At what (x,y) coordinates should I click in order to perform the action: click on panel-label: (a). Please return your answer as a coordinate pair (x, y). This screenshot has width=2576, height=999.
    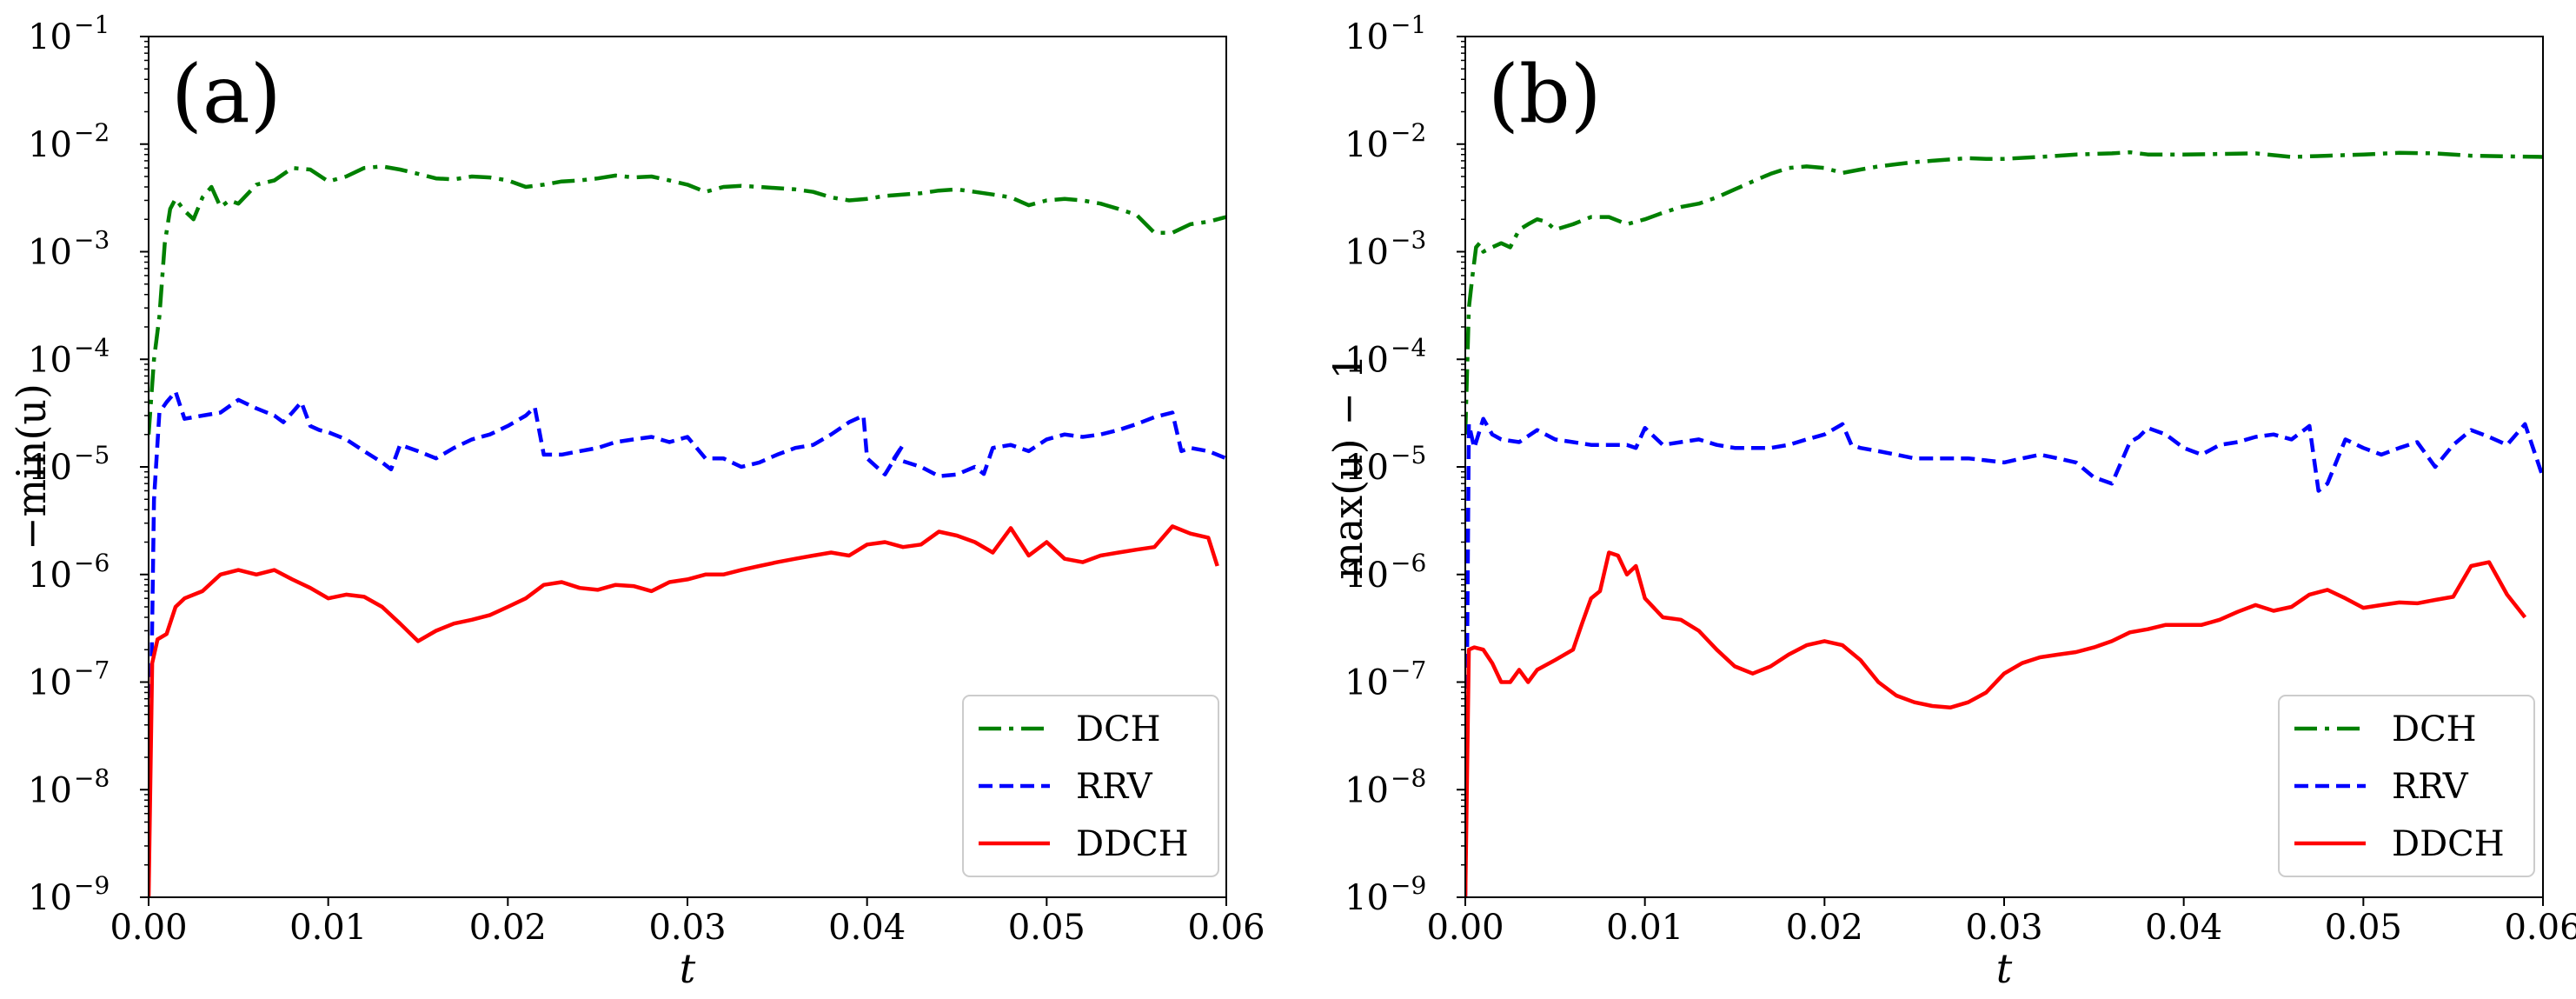
    Looking at the image, I should click on (226, 94).